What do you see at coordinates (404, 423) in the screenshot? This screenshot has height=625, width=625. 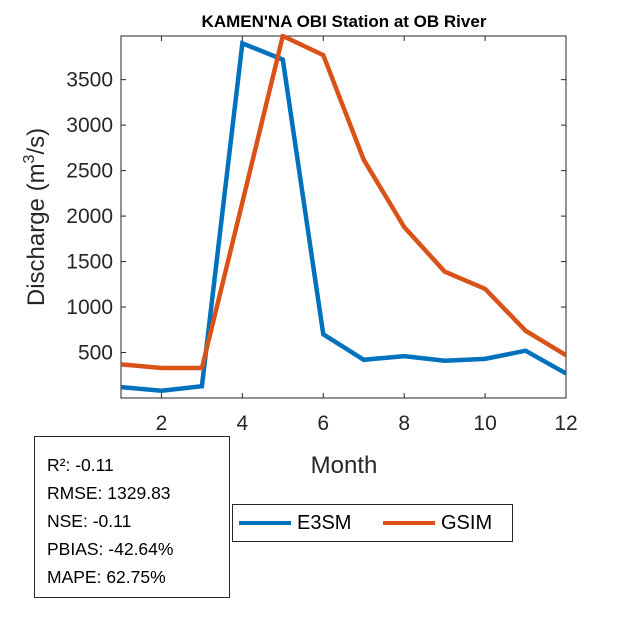 I see `x-tick-label: 8` at bounding box center [404, 423].